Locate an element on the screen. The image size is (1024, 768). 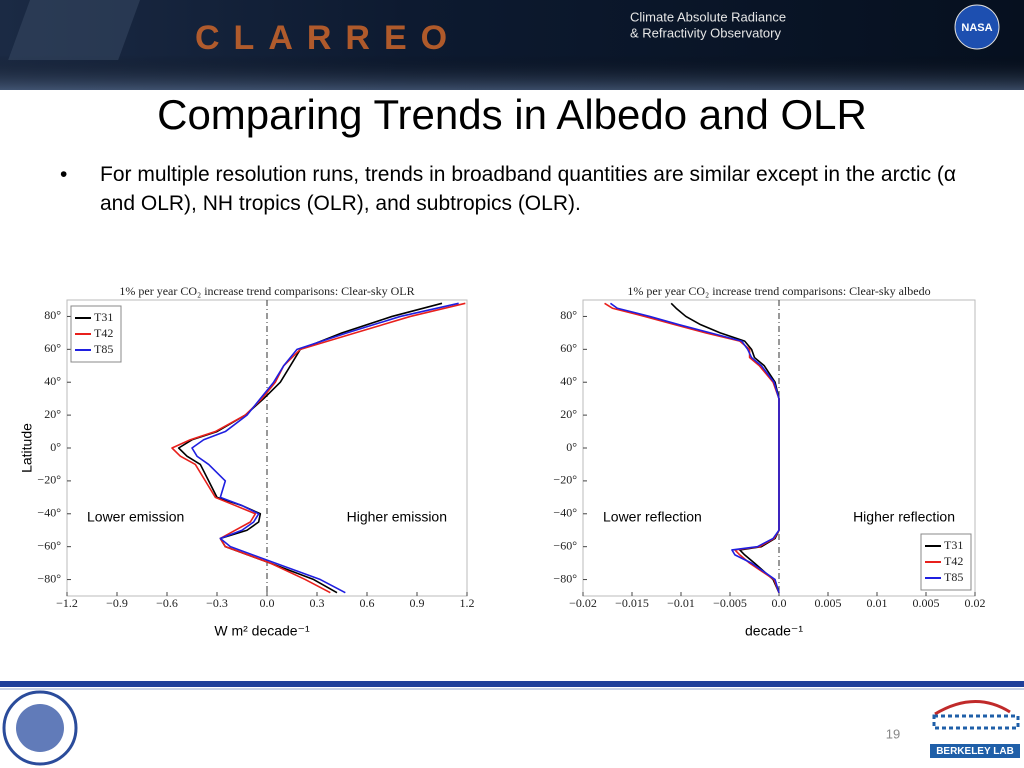
page-number: 19 is located at coordinates (893, 733).